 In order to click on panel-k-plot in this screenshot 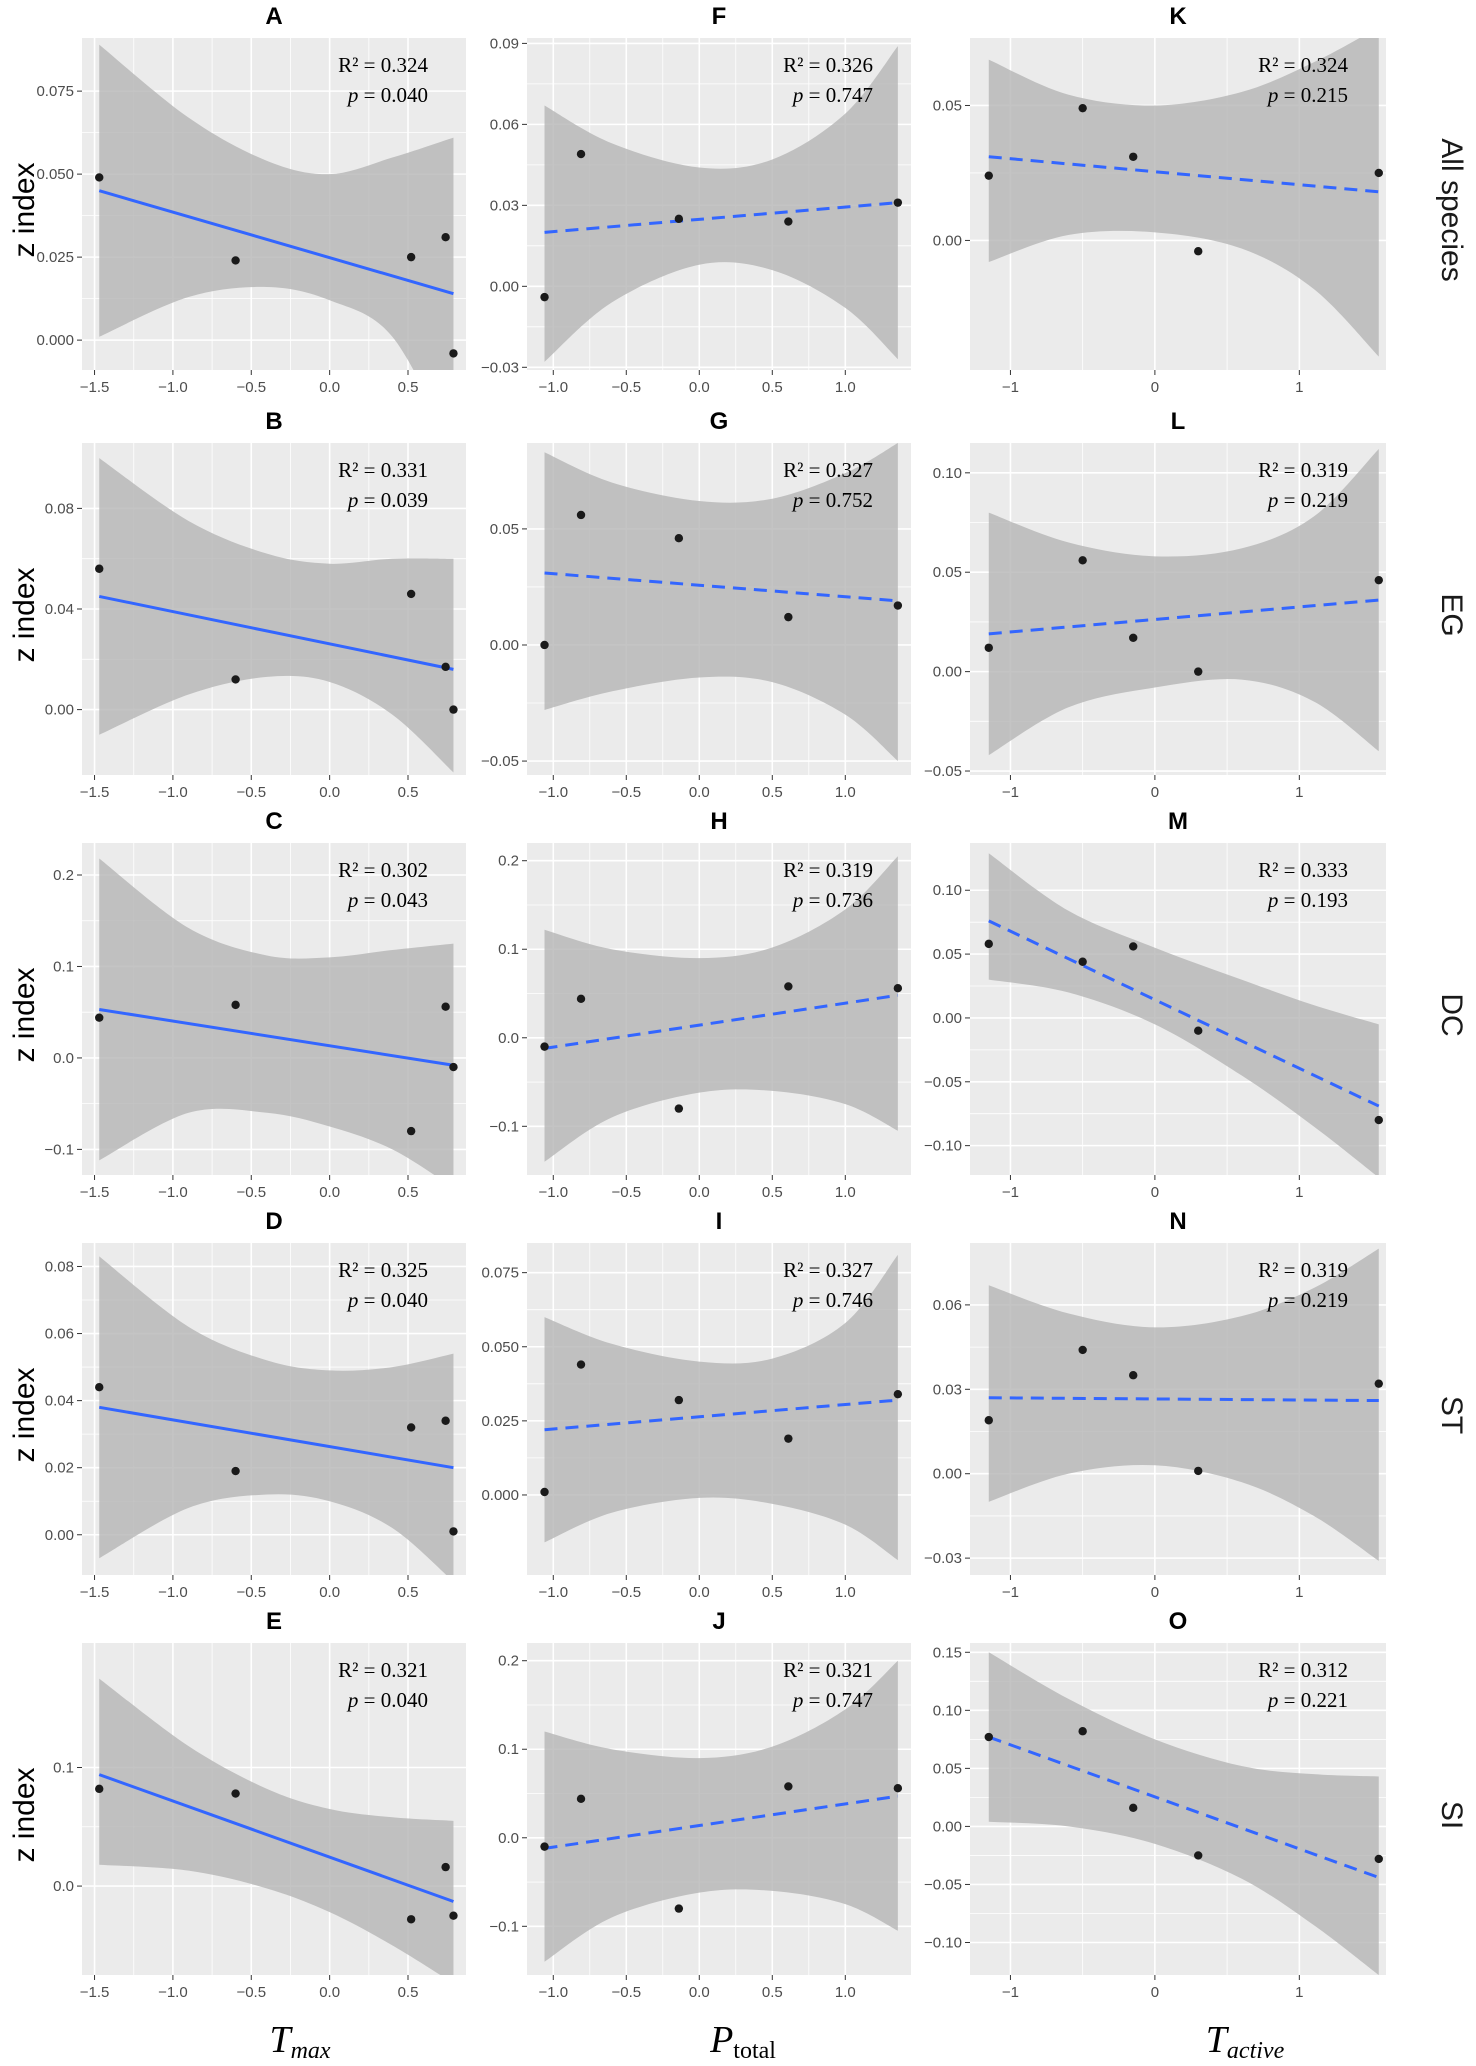, I will do `click(1183, 197)`.